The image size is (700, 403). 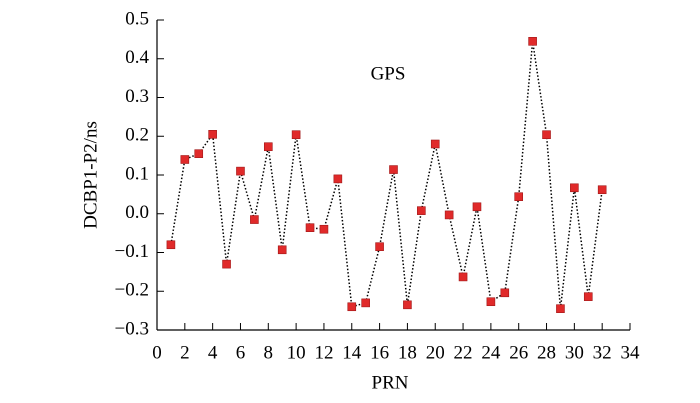 What do you see at coordinates (269, 352) in the screenshot?
I see `x-tick-label: 8` at bounding box center [269, 352].